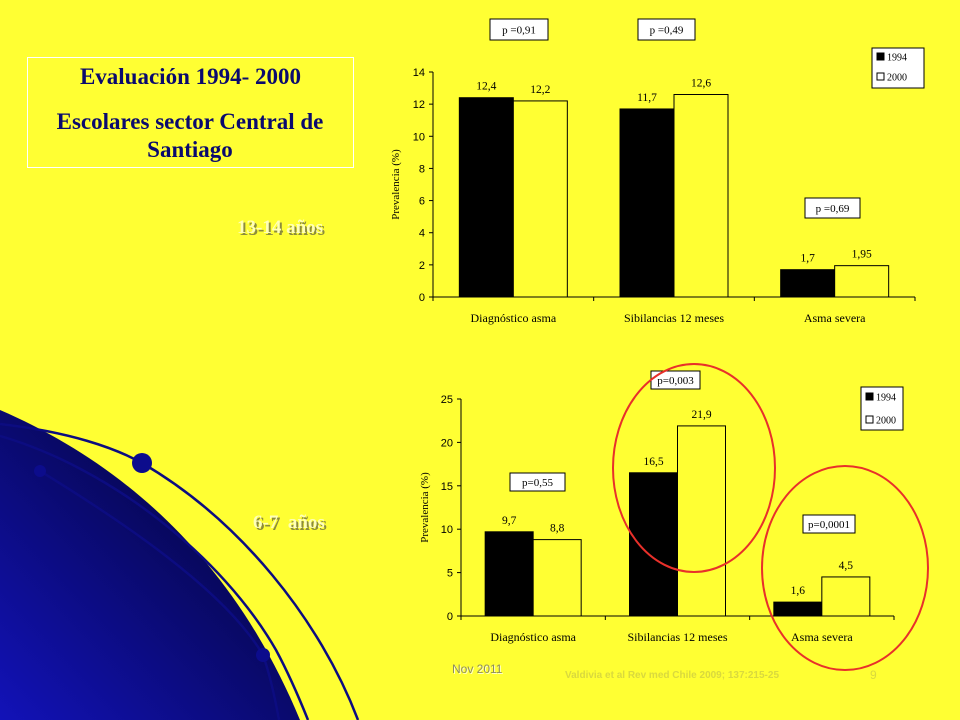 The image size is (960, 720). I want to click on age-group-label-bottom: 6-7 años, so click(289, 522).